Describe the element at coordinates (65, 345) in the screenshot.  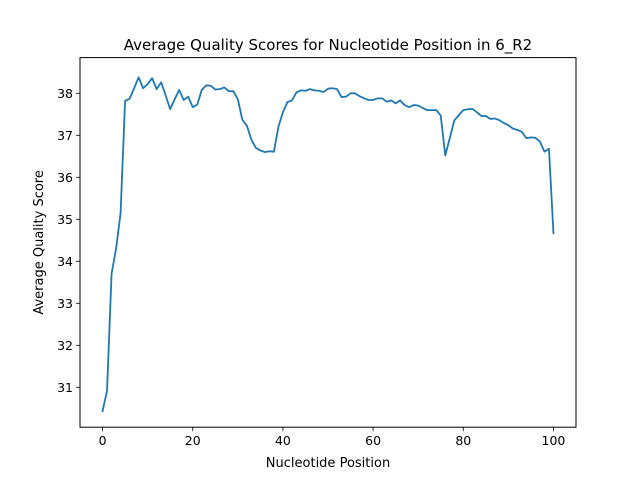
I see `y-tick-label: 32` at that location.